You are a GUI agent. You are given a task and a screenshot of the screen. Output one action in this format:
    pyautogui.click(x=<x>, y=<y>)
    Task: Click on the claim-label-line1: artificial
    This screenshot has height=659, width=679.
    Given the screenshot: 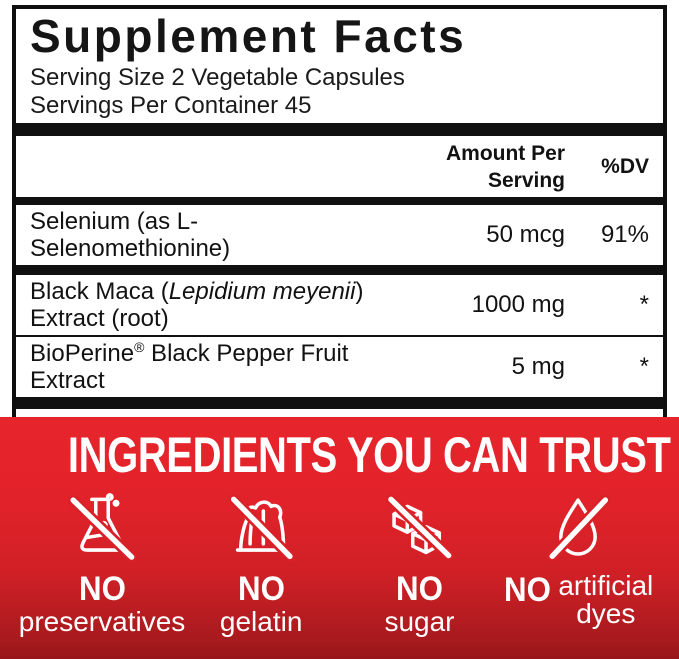 What is the action you would take?
    pyautogui.click(x=606, y=585)
    